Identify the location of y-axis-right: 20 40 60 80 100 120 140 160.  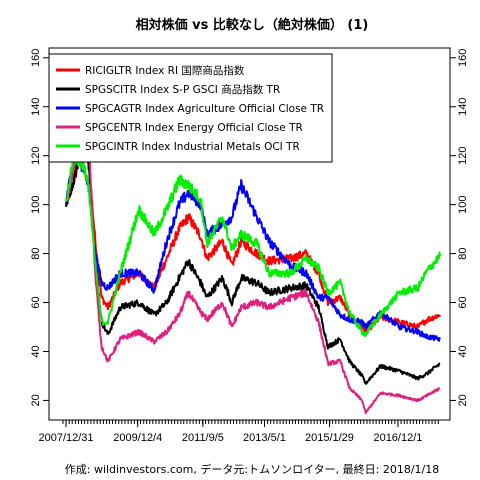
(459, 228).